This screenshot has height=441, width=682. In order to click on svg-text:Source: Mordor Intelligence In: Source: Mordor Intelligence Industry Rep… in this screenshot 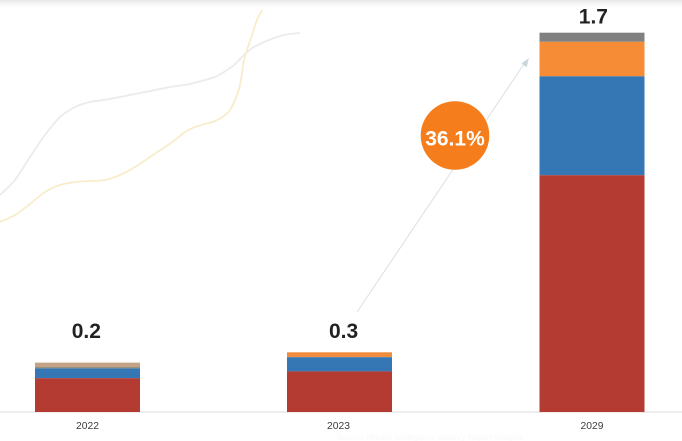, I will do `click(430, 437)`.